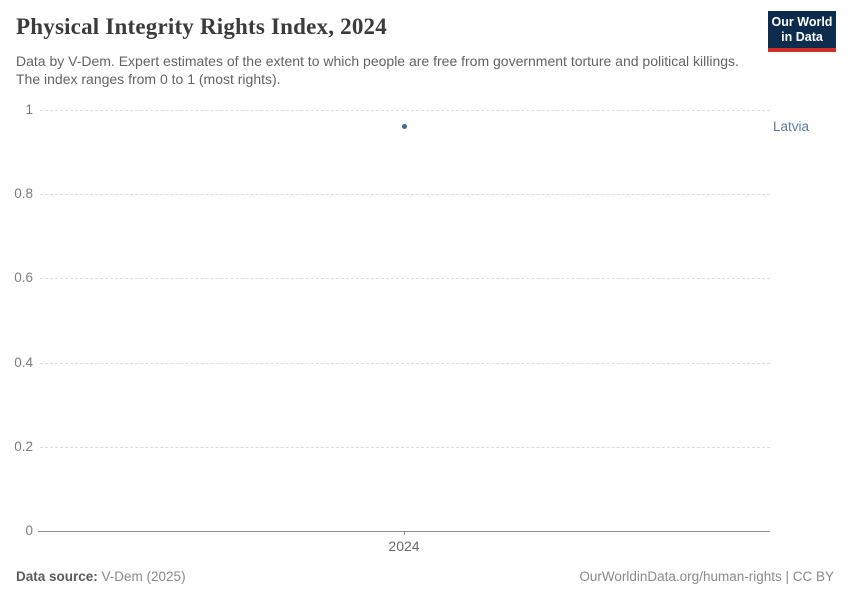 This screenshot has height=600, width=850. I want to click on page-title: Physical Integrity Rights Index, 2024, so click(201, 26).